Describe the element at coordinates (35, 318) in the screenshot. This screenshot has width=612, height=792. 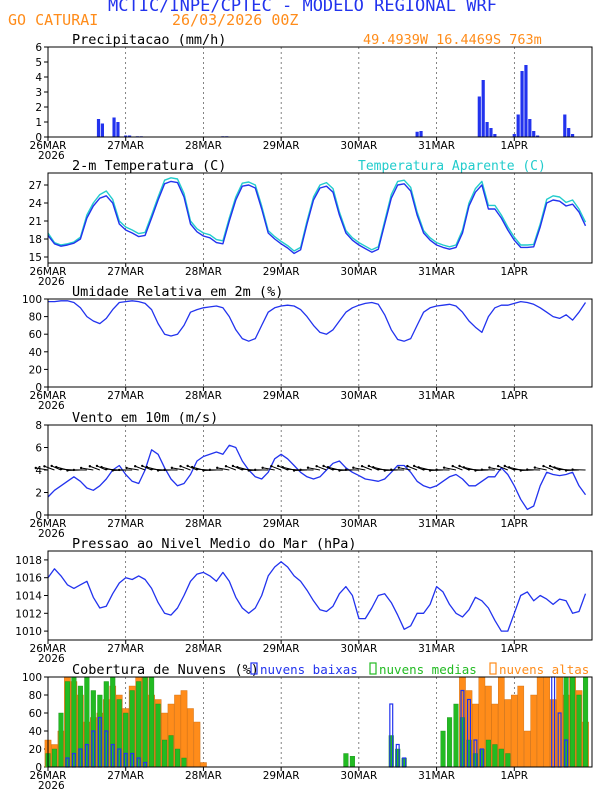
I see `y-tick-label: 80` at that location.